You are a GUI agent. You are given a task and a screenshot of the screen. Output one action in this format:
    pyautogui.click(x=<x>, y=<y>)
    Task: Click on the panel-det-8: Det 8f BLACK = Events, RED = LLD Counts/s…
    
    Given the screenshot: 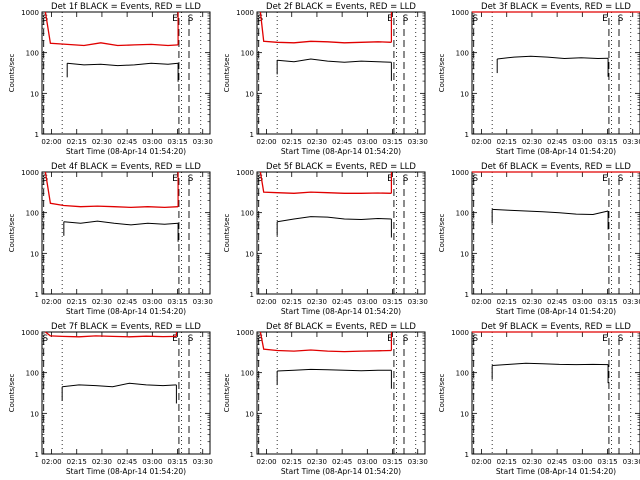 What is the action you would take?
    pyautogui.click(x=325, y=399)
    